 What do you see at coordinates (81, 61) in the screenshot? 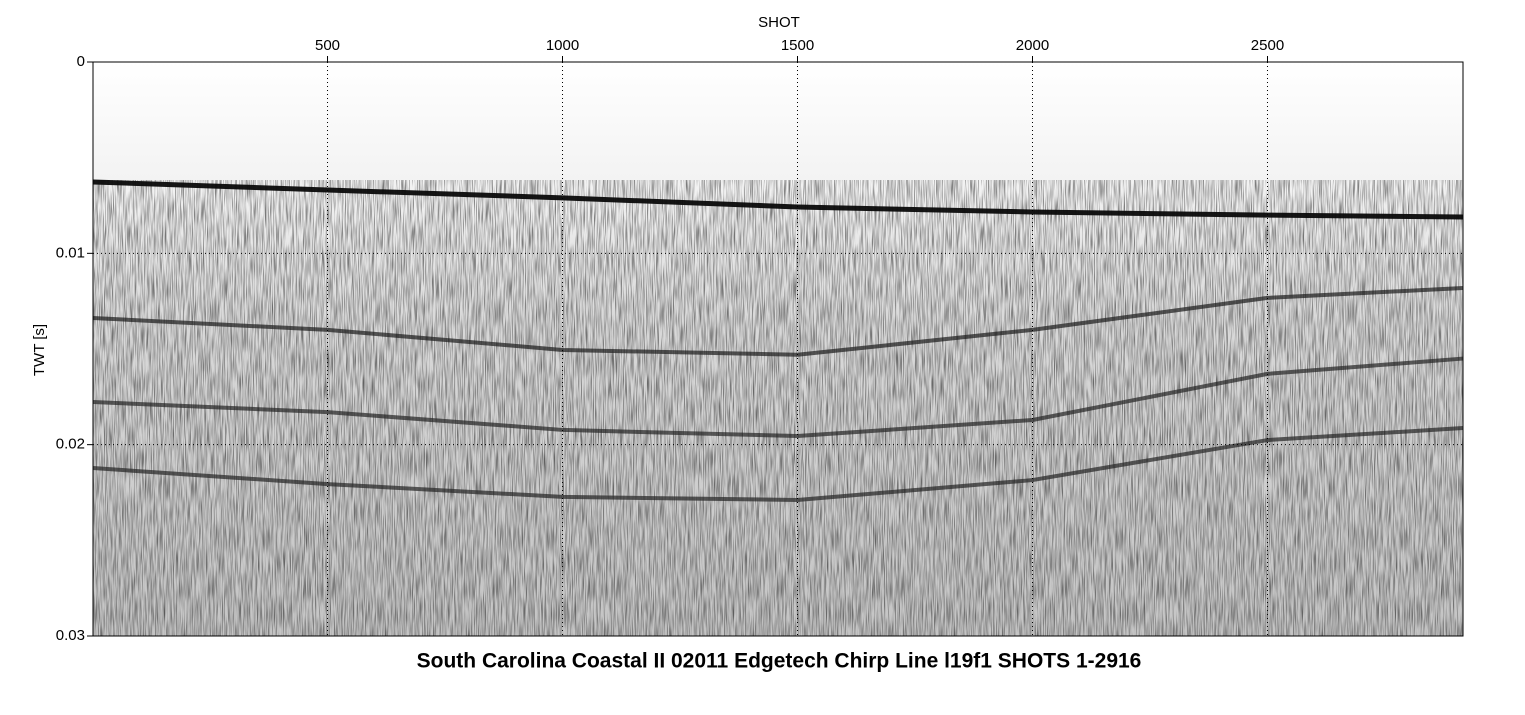
I see `y-tick-label: 0` at bounding box center [81, 61].